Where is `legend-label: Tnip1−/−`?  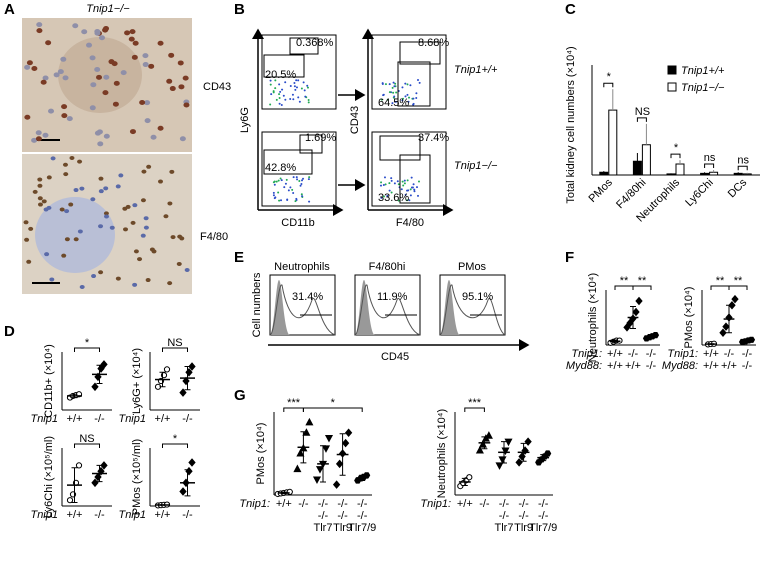 legend-label: Tnip1−/− is located at coordinates (703, 88).